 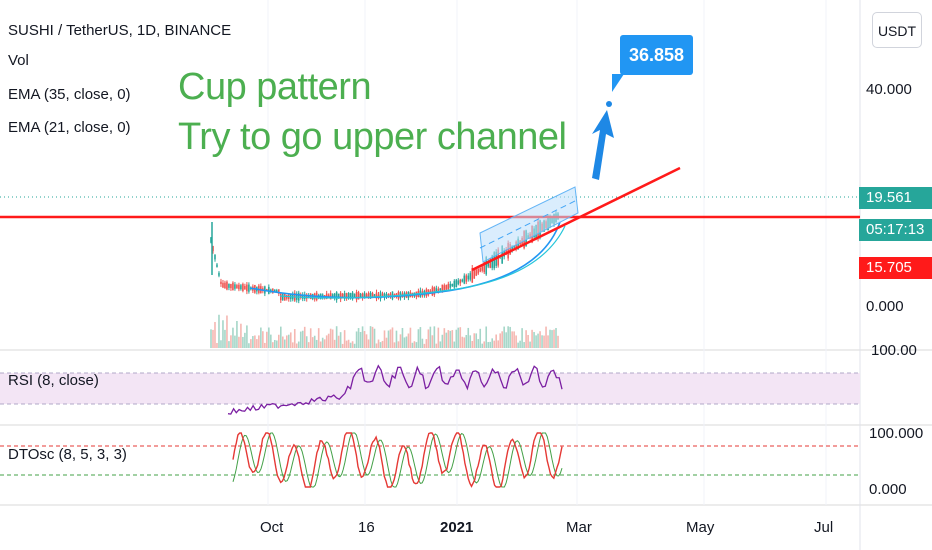 I want to click on legend-ema-35: EMA (35, close, 0), so click(x=69, y=94).